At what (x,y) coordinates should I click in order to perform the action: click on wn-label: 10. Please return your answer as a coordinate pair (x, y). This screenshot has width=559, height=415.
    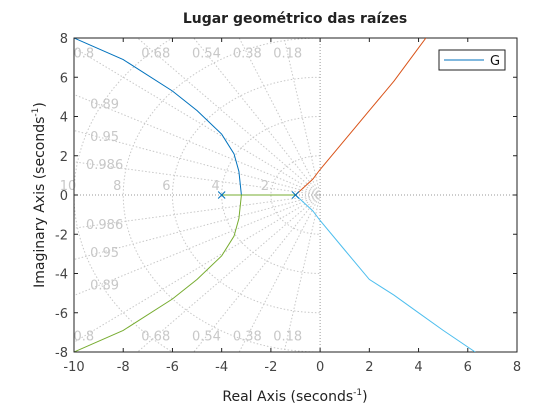
    Looking at the image, I should click on (68, 186).